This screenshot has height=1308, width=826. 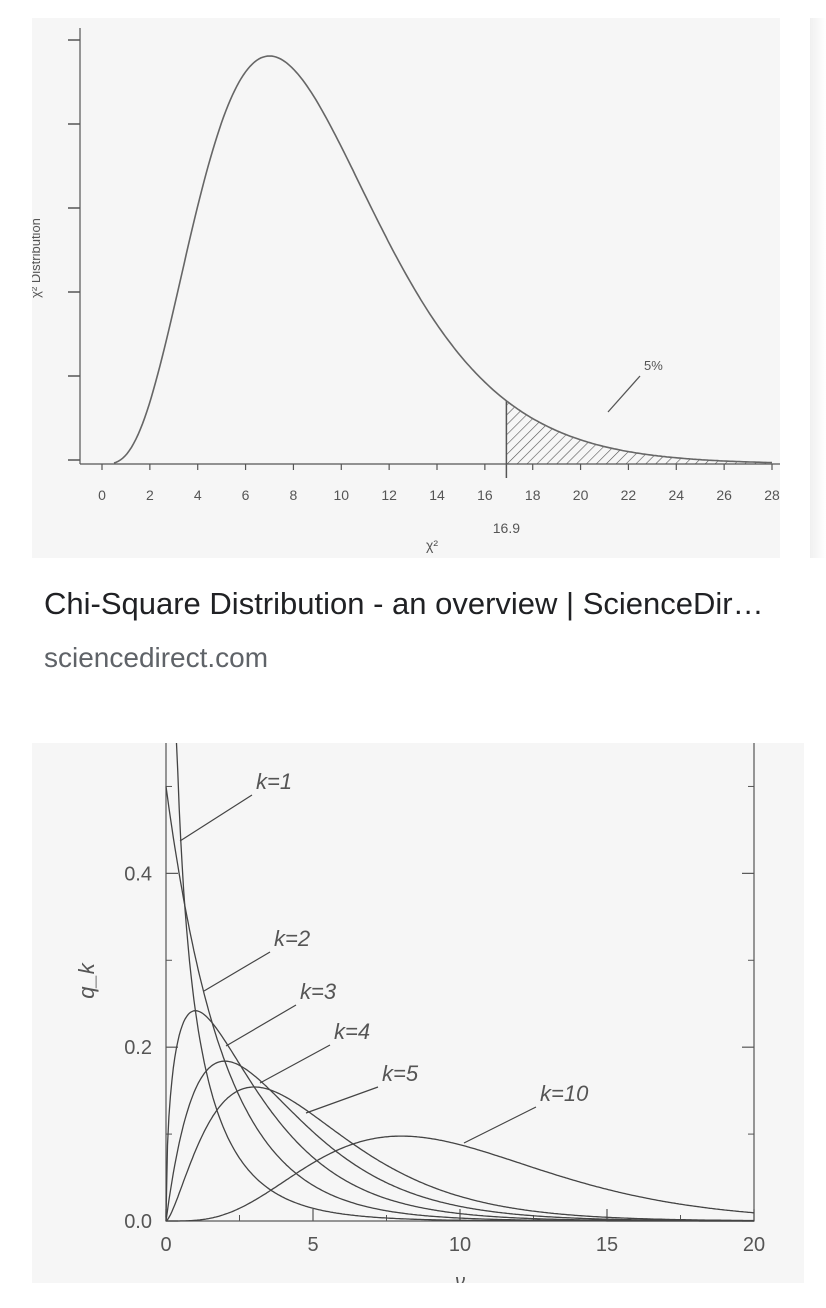 I want to click on series-line-k=5, so click(x=459, y=1154).